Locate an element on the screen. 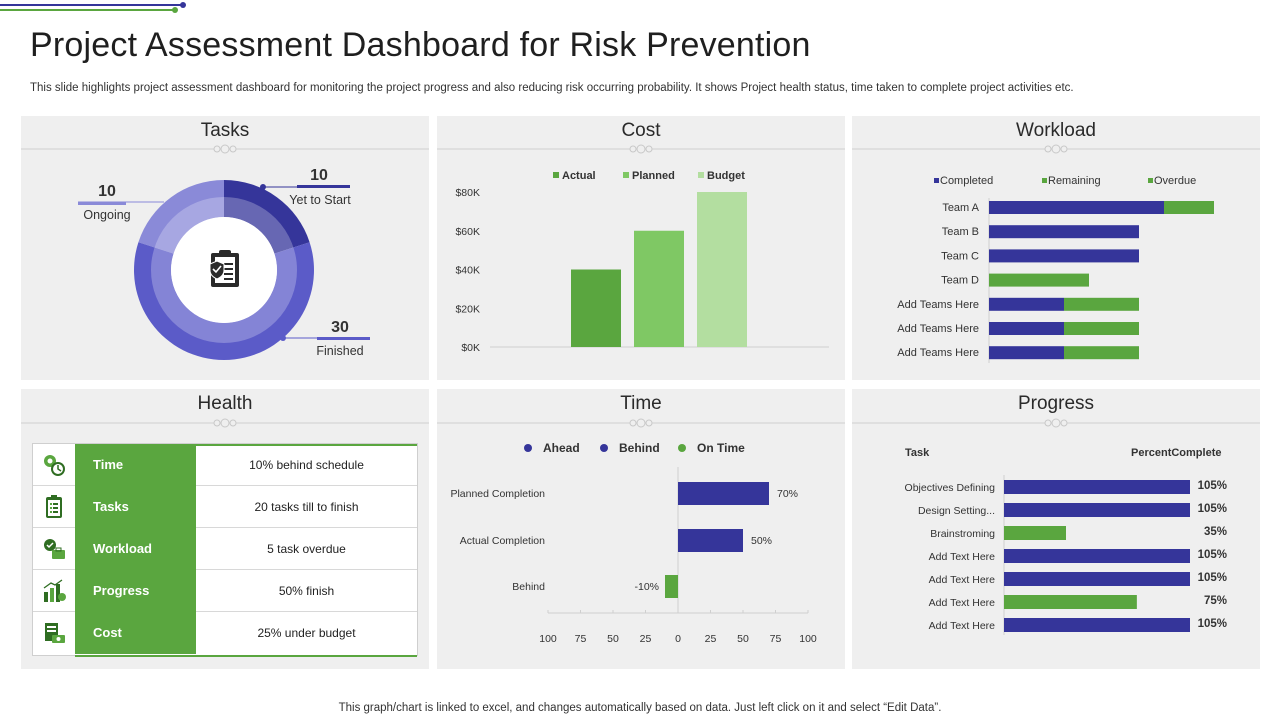 This screenshot has width=1280, height=720. health-label-tasks: Tasks is located at coordinates (135, 507).